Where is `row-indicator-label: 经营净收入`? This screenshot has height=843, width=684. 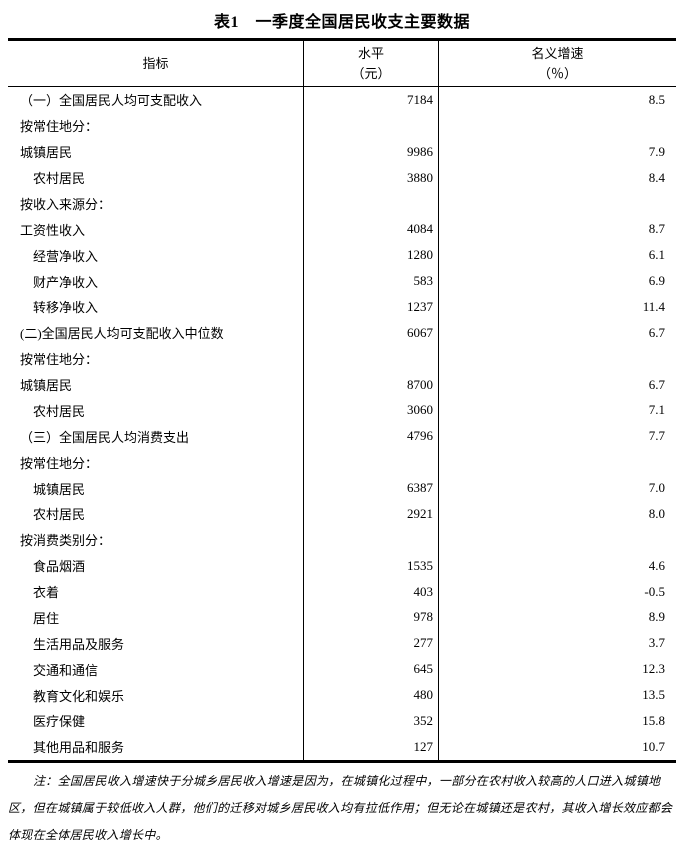 row-indicator-label: 经营净收入 is located at coordinates (66, 256).